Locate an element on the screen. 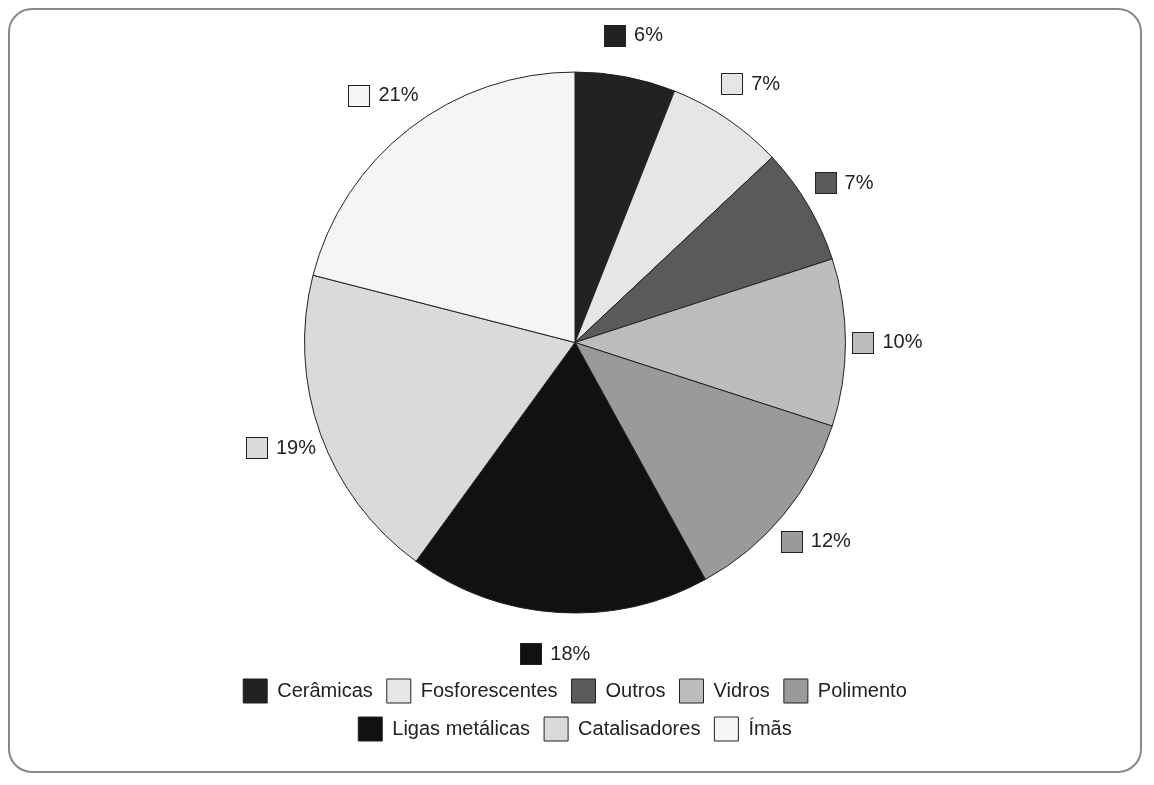  data-label: 6% is located at coordinates (649, 34).